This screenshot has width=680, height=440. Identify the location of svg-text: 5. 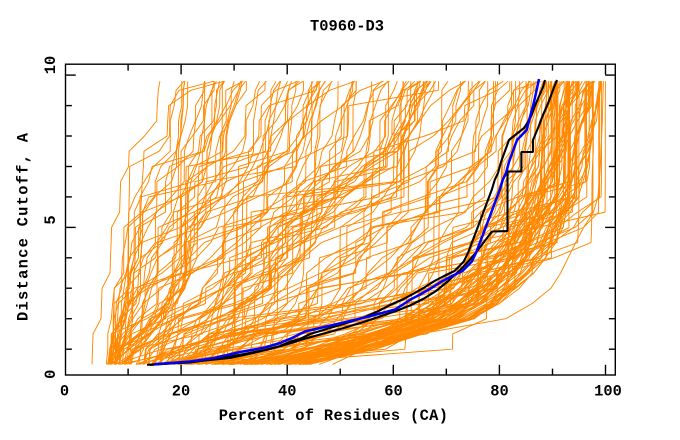
(51, 219).